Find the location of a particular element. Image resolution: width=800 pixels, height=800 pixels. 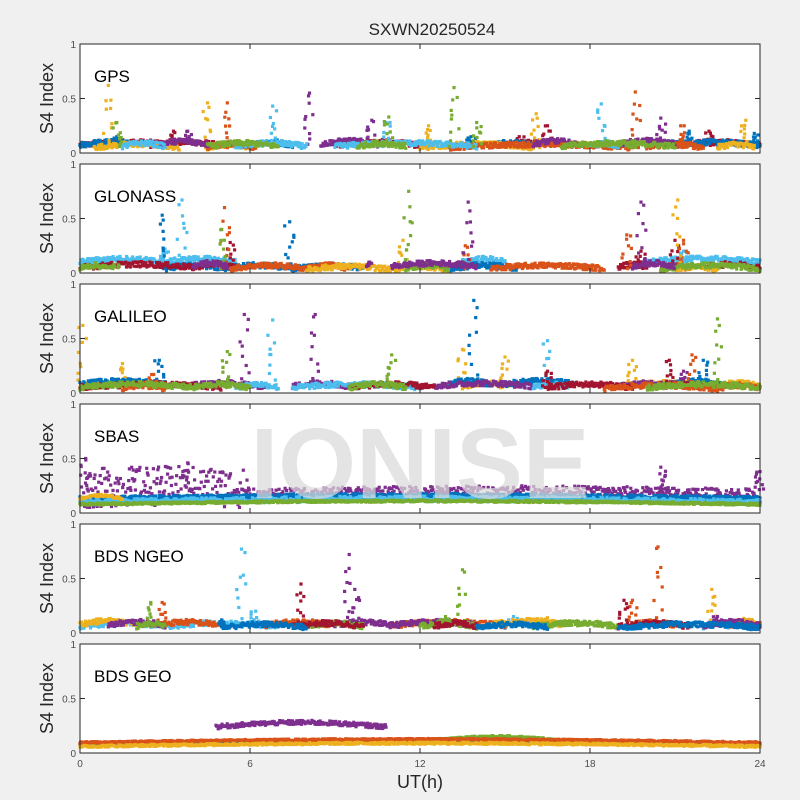

plot-area is located at coordinates (420, 98).